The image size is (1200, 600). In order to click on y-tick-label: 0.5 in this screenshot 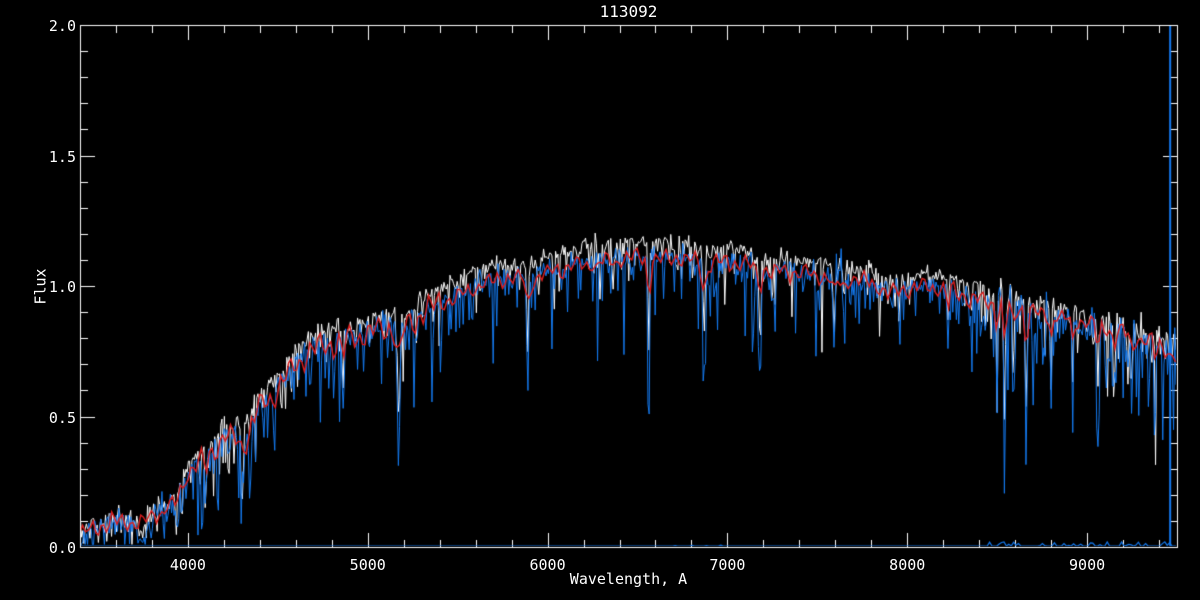, I will do `click(62, 417)`.